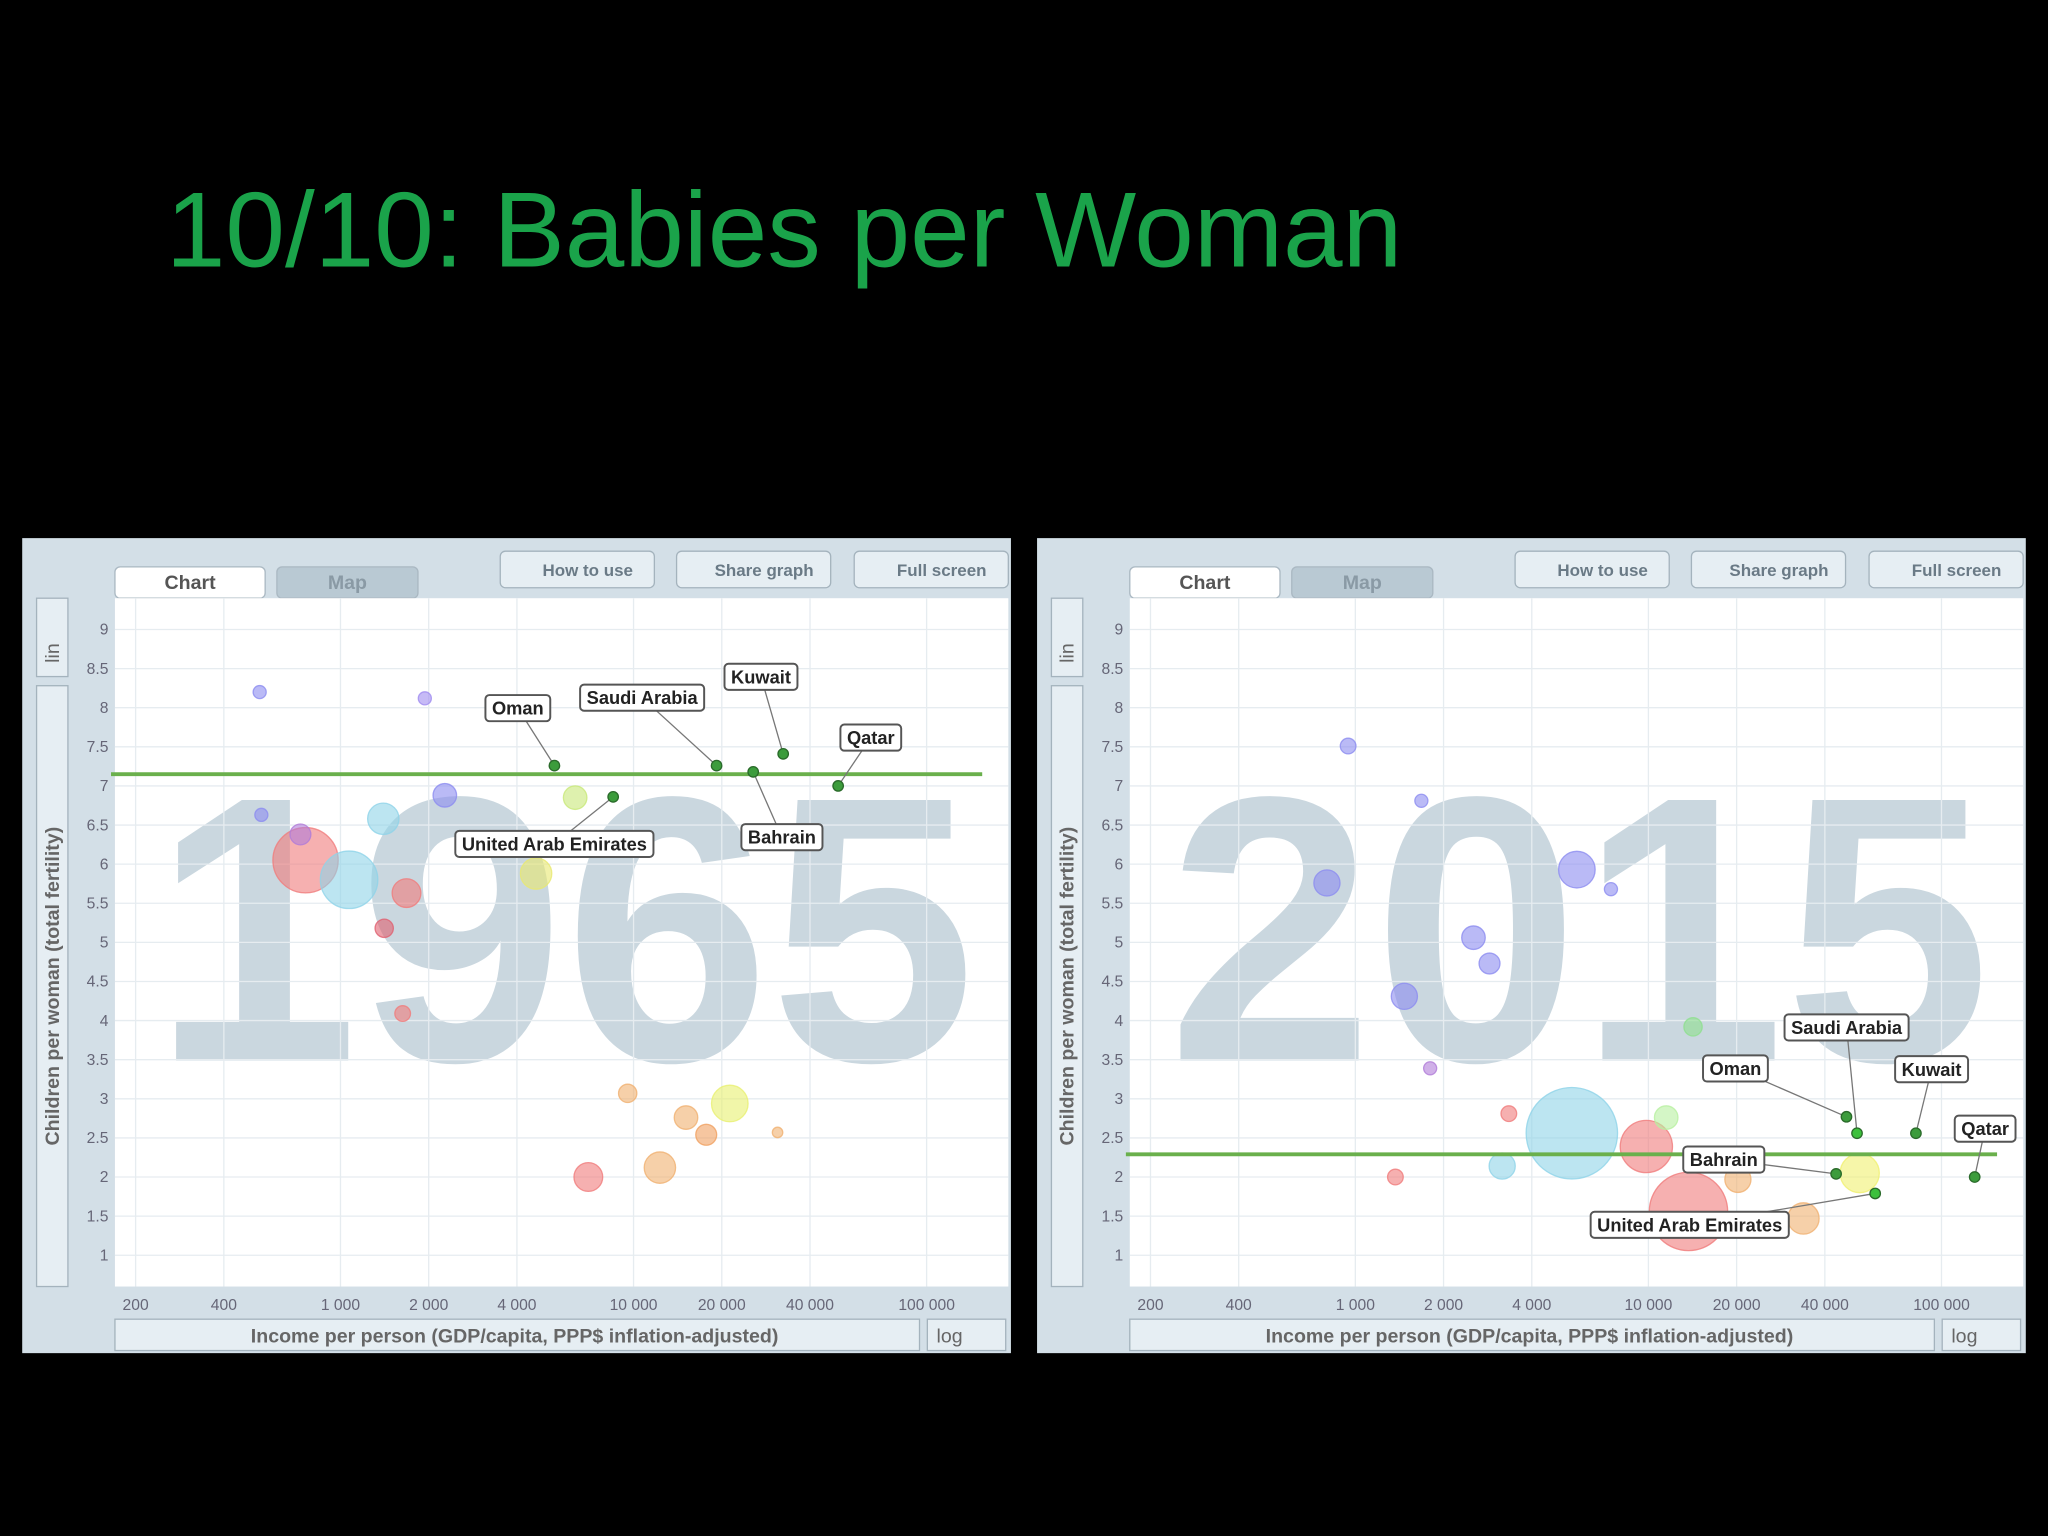 This screenshot has width=2048, height=1536. Describe the element at coordinates (761, 676) in the screenshot. I see `country-label: Kuwait` at that location.